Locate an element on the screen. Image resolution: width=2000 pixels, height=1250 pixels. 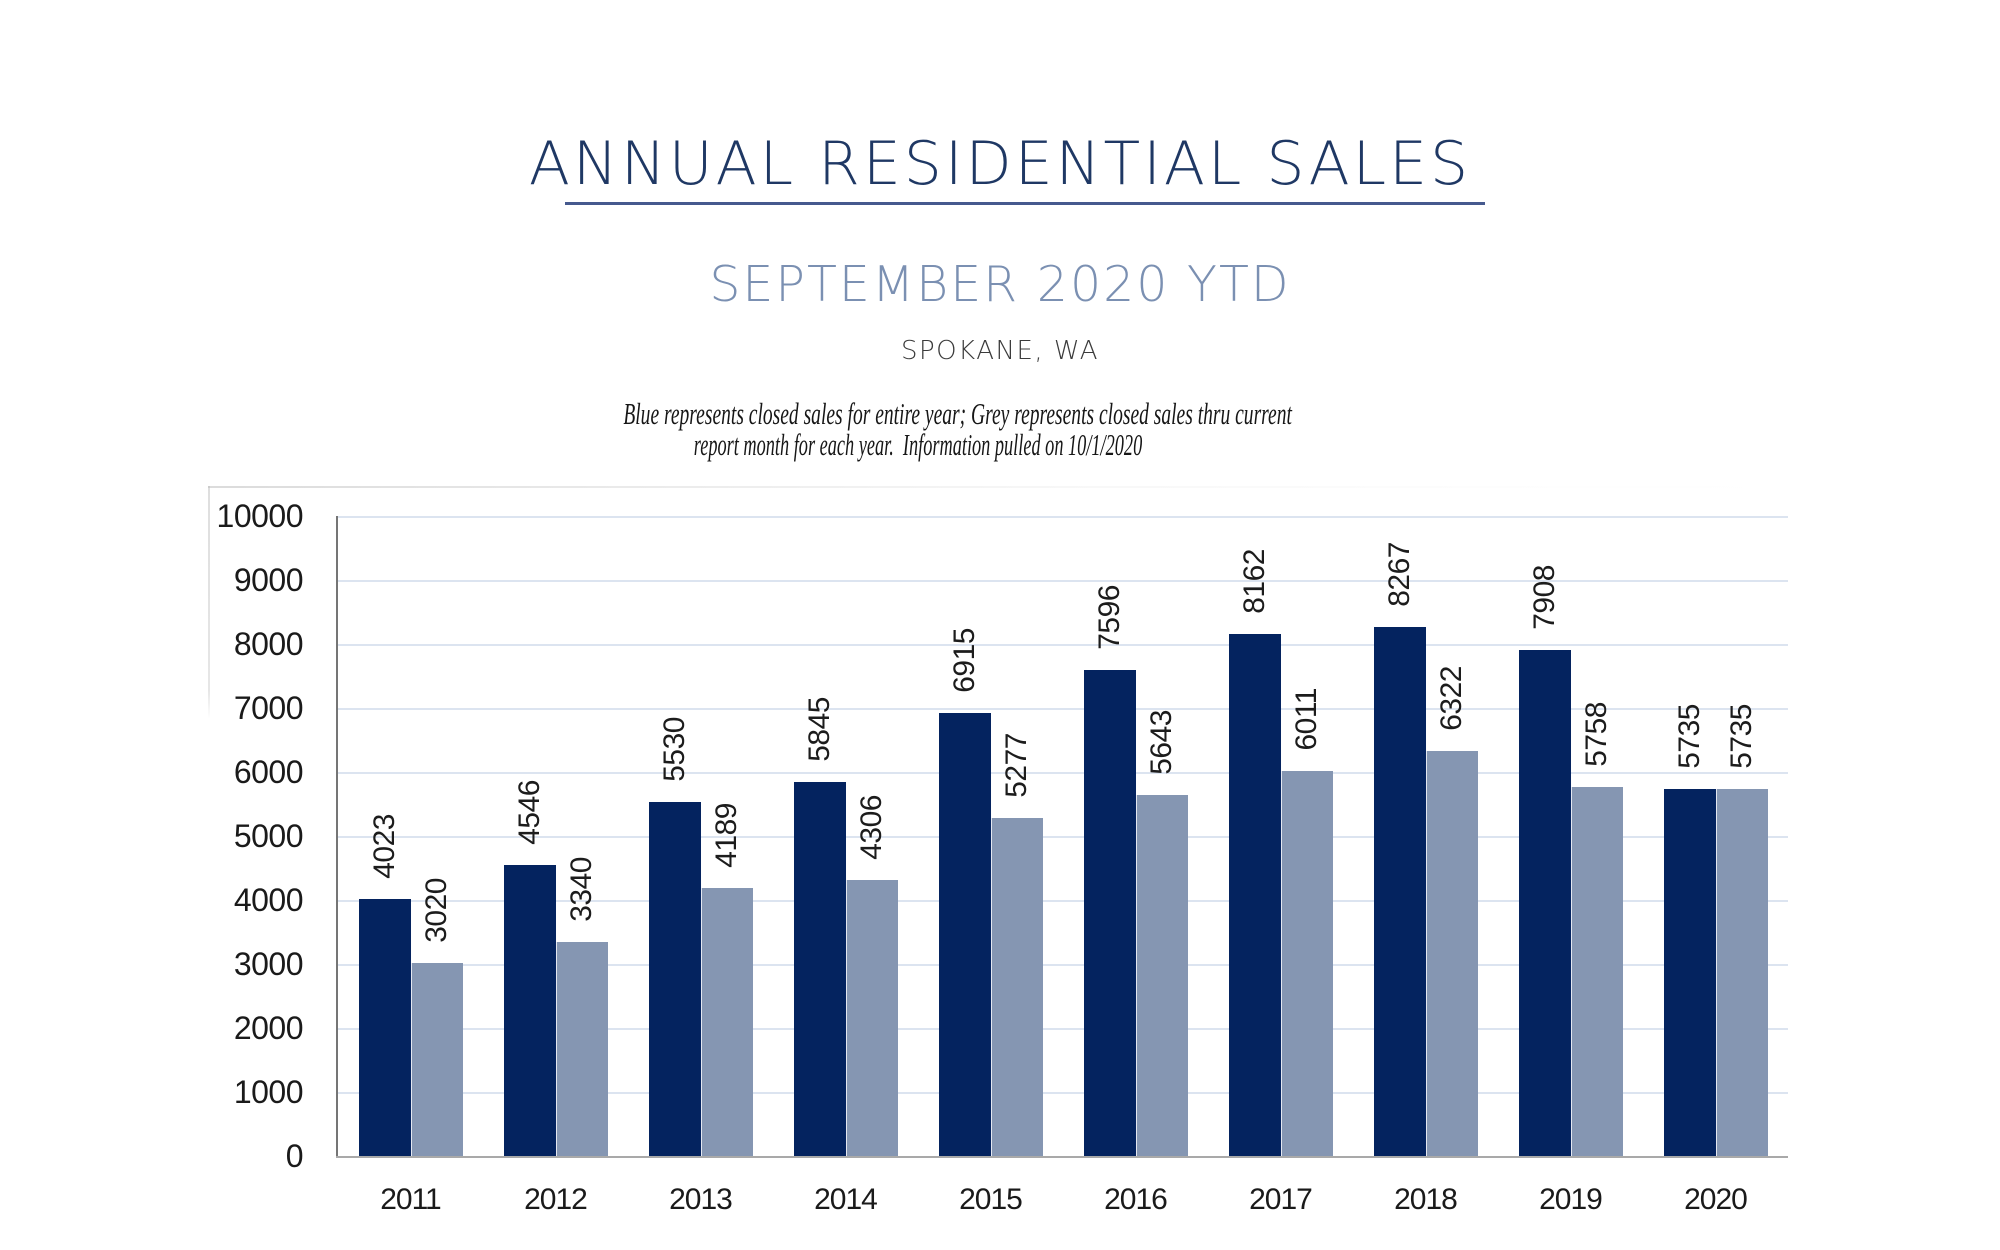
bar-2012-ytd is located at coordinates (581, 1049).